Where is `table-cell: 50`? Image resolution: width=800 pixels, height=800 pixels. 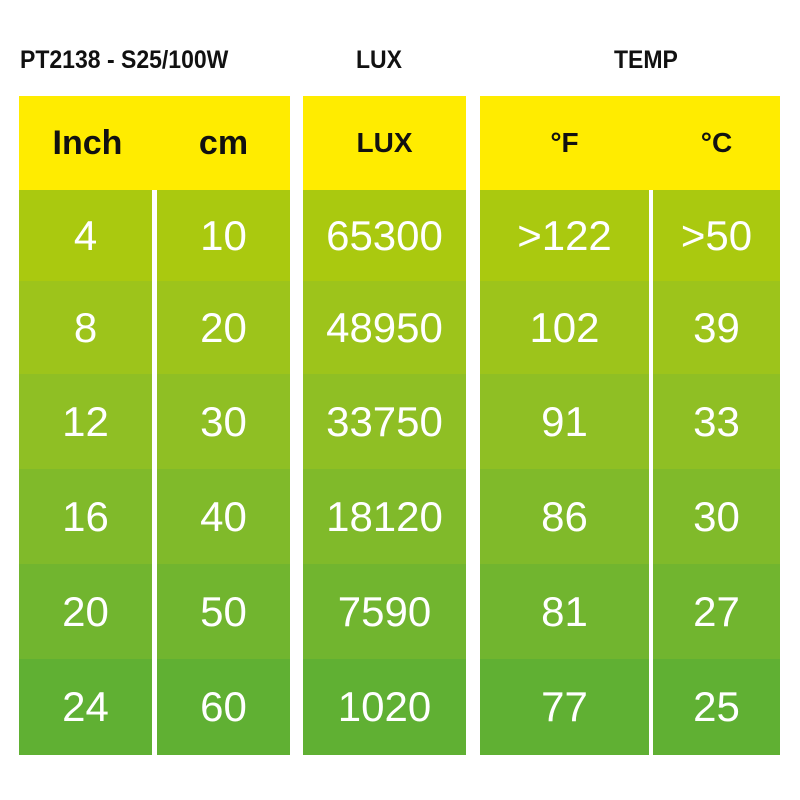
table-cell: 50 is located at coordinates (223, 611).